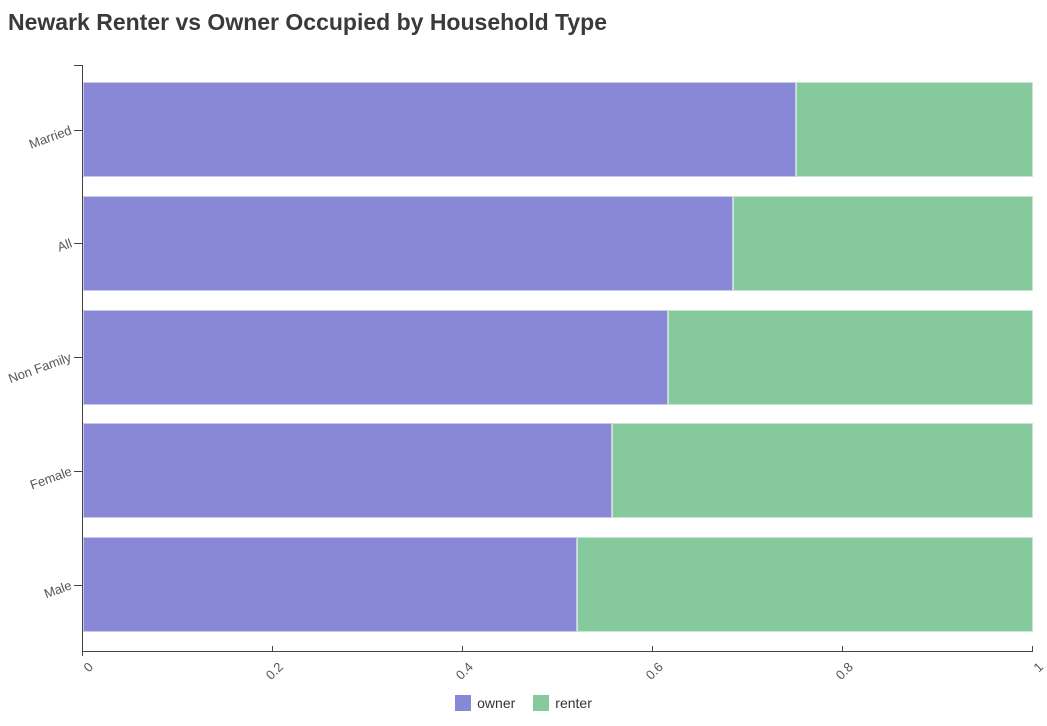  Describe the element at coordinates (914, 129) in the screenshot. I see `bar-segment-renter-married` at that location.